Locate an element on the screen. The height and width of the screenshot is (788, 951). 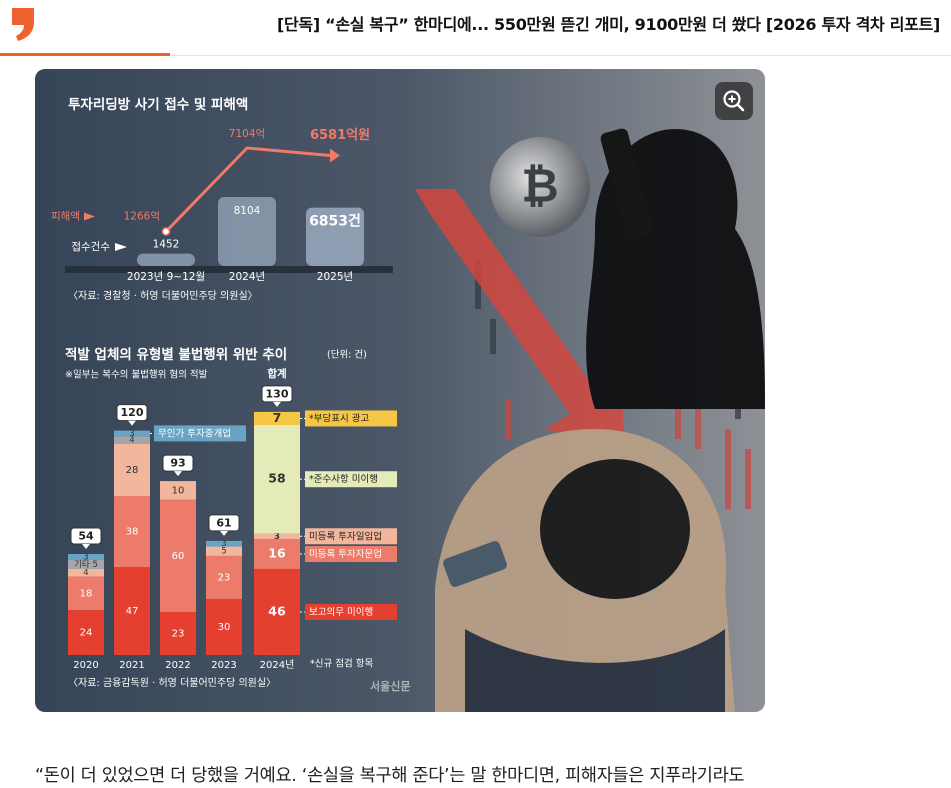
chart-source: 〈자료: 경찰청 · 허영 더불어민주당 의원실〉 is located at coordinates (163, 295).